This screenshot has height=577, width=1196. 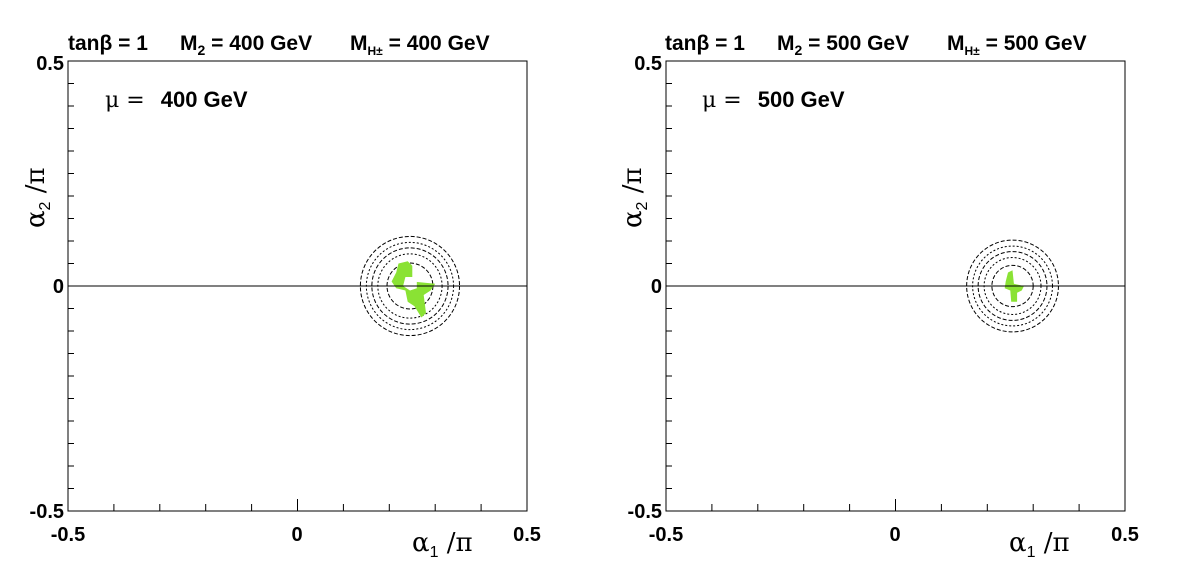 What do you see at coordinates (1017, 45) in the screenshot?
I see `title-mhpm: MH± = 500 GeV` at bounding box center [1017, 45].